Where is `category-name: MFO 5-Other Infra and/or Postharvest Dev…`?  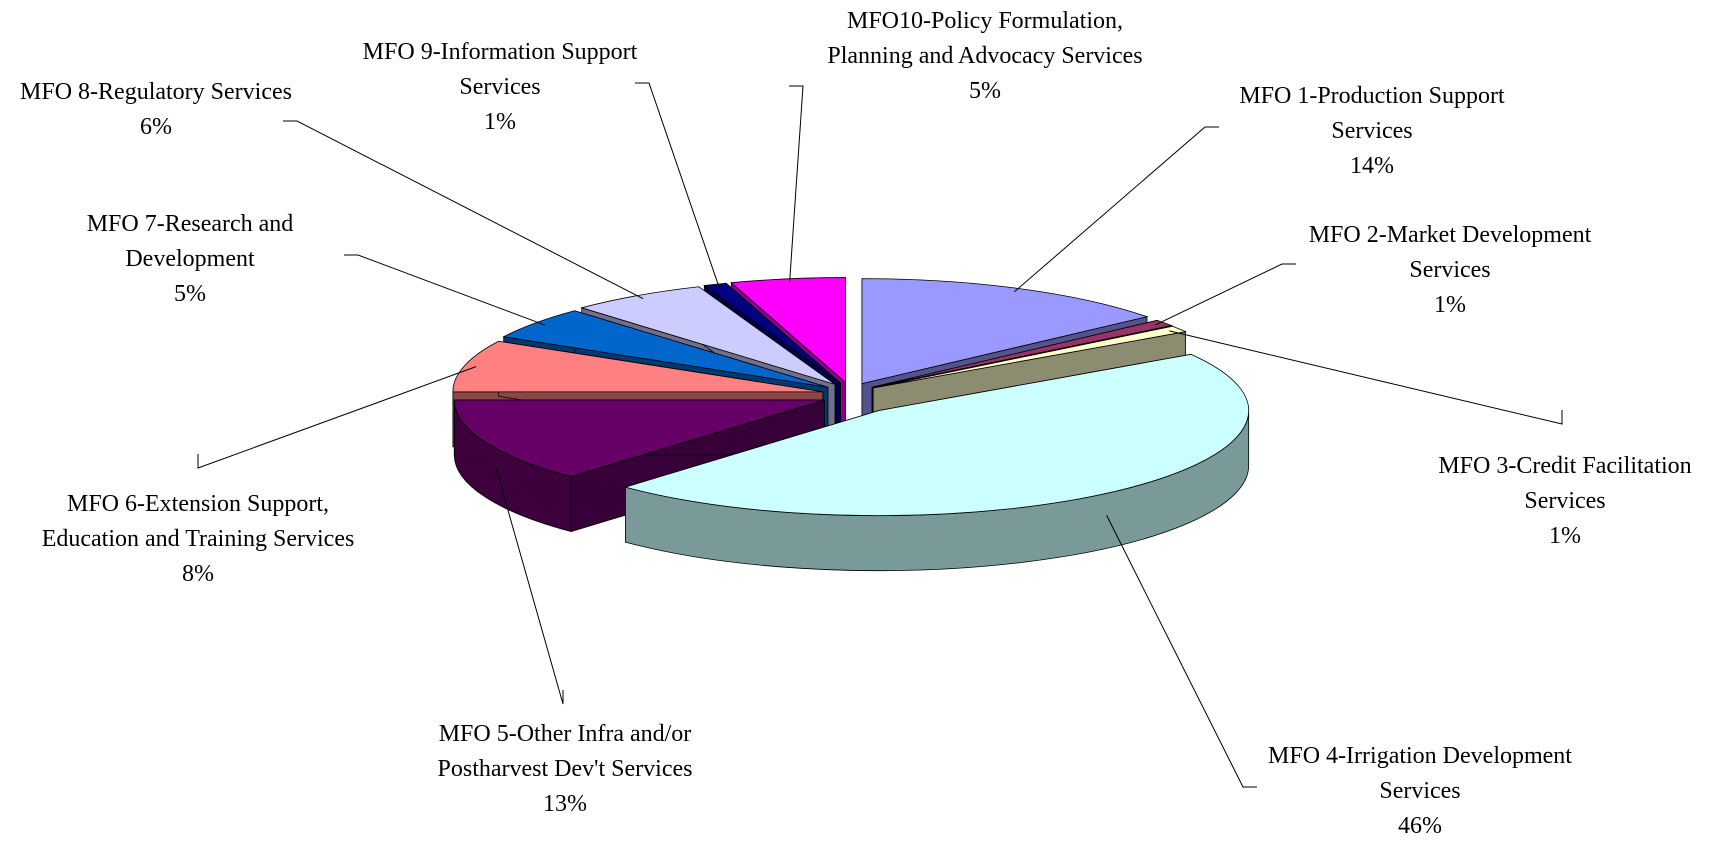
category-name: MFO 5-Other Infra and/or Postharvest Dev… is located at coordinates (565, 751).